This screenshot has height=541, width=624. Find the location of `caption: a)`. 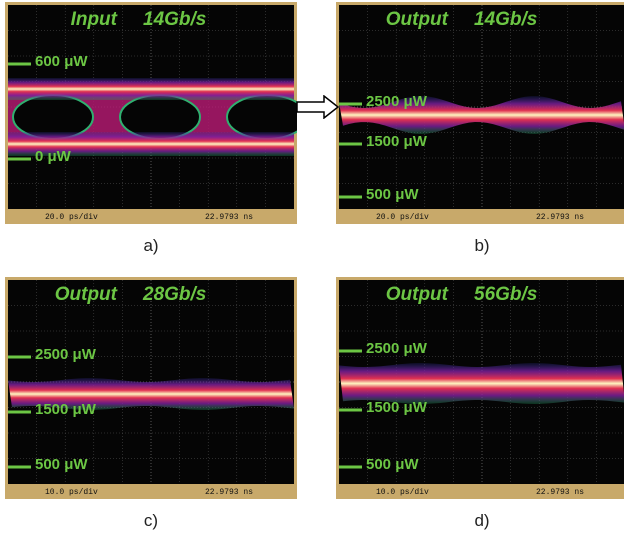

caption: a) is located at coordinates (151, 245).